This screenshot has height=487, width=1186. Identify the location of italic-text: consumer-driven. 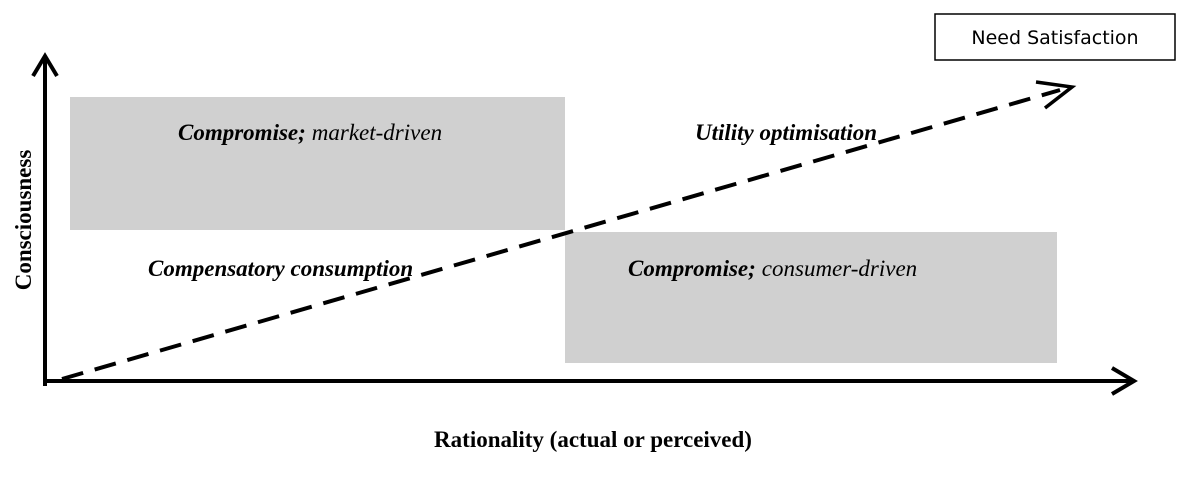
(839, 268).